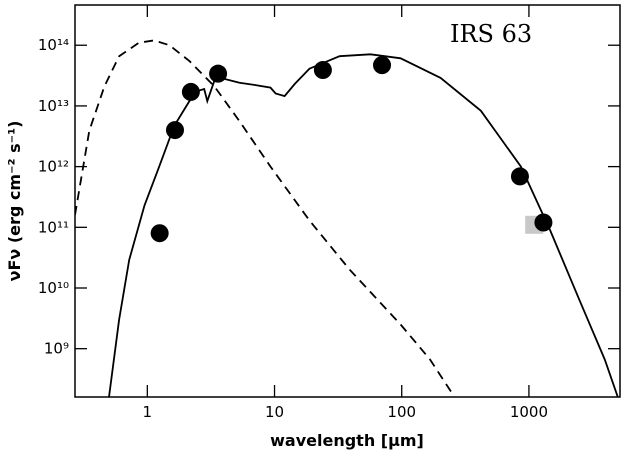 This screenshot has width=623, height=456. What do you see at coordinates (53, 227) in the screenshot?
I see `y-tick-label: 10¹¹` at bounding box center [53, 227].